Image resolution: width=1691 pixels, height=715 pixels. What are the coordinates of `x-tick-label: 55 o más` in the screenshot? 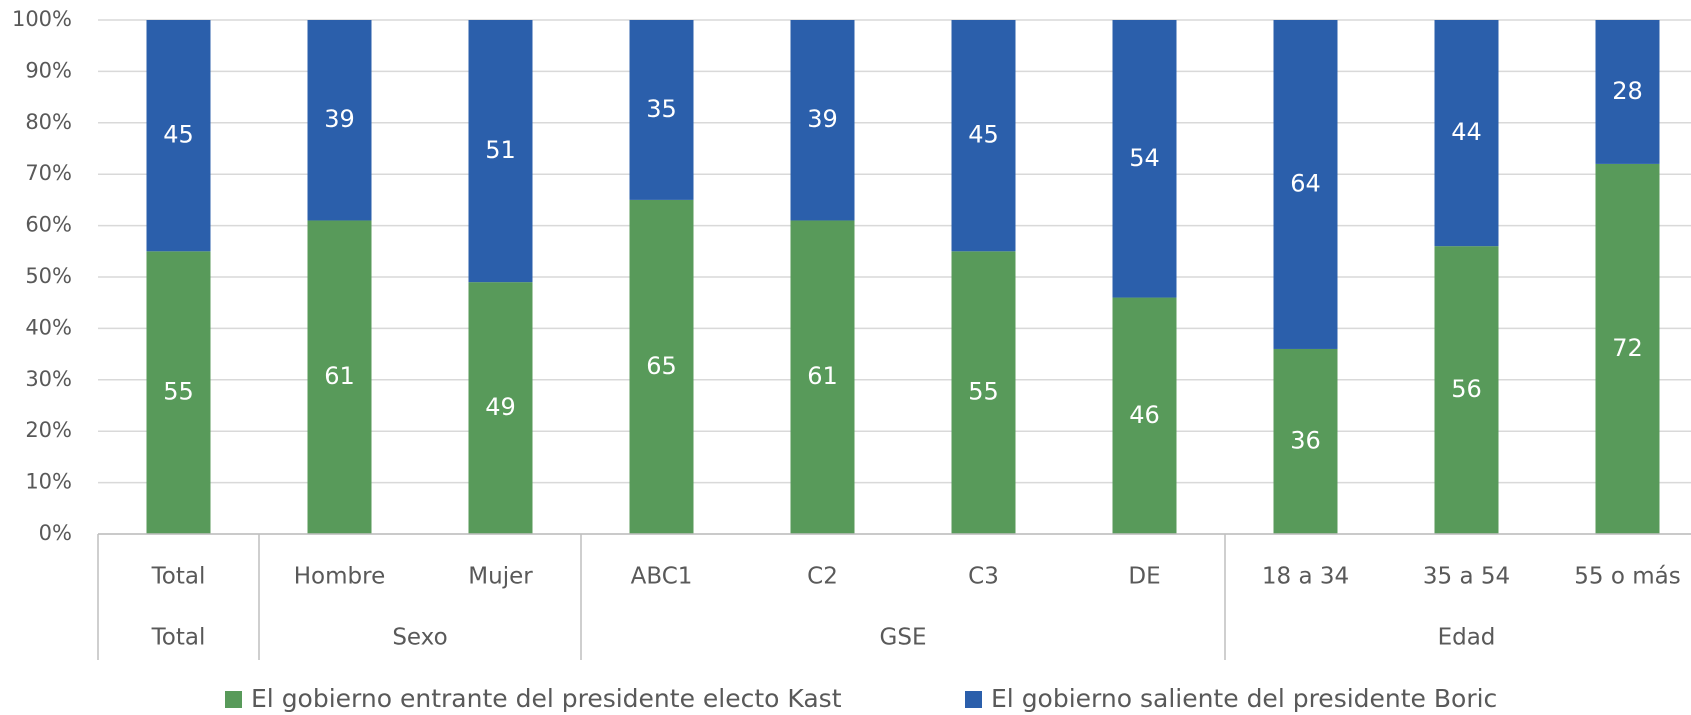 It's located at (1627, 577).